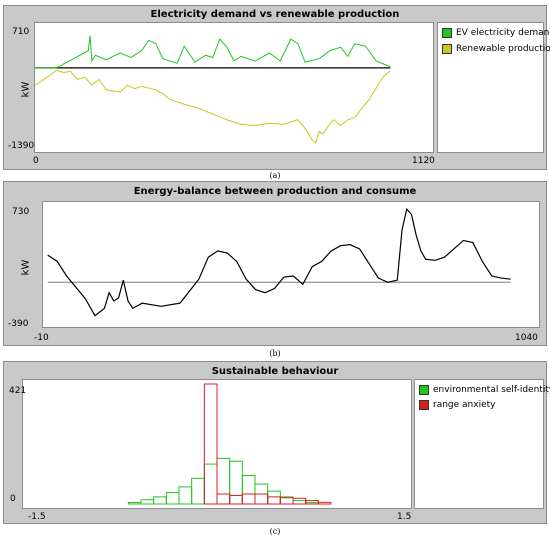 Image resolution: width=550 pixels, height=539 pixels. I want to click on legend-label-ev-demand: EV electricity demand, so click(503, 33).